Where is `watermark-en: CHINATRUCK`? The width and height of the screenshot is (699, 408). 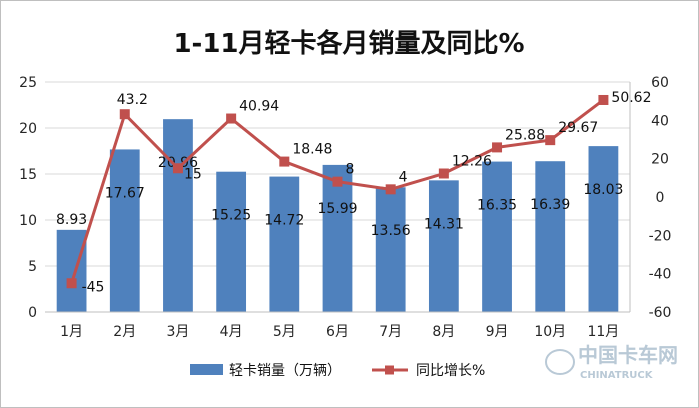
watermark-en: CHINATRUCK is located at coordinates (617, 375).